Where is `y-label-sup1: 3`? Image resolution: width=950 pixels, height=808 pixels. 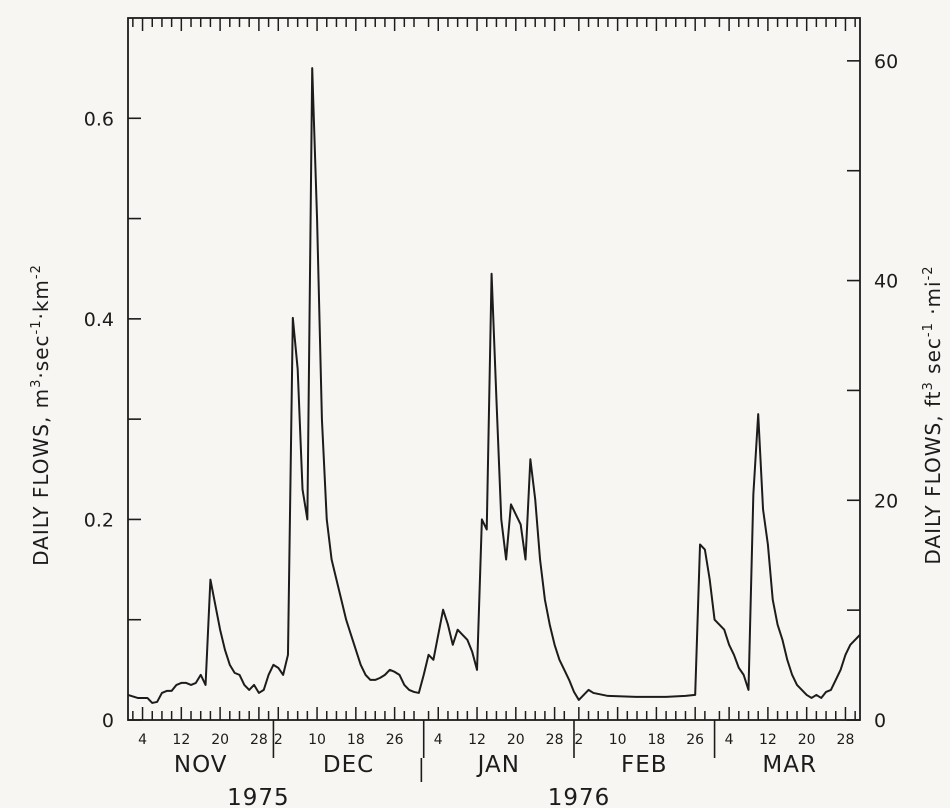
y-label-sup1: 3 is located at coordinates (36, 383).